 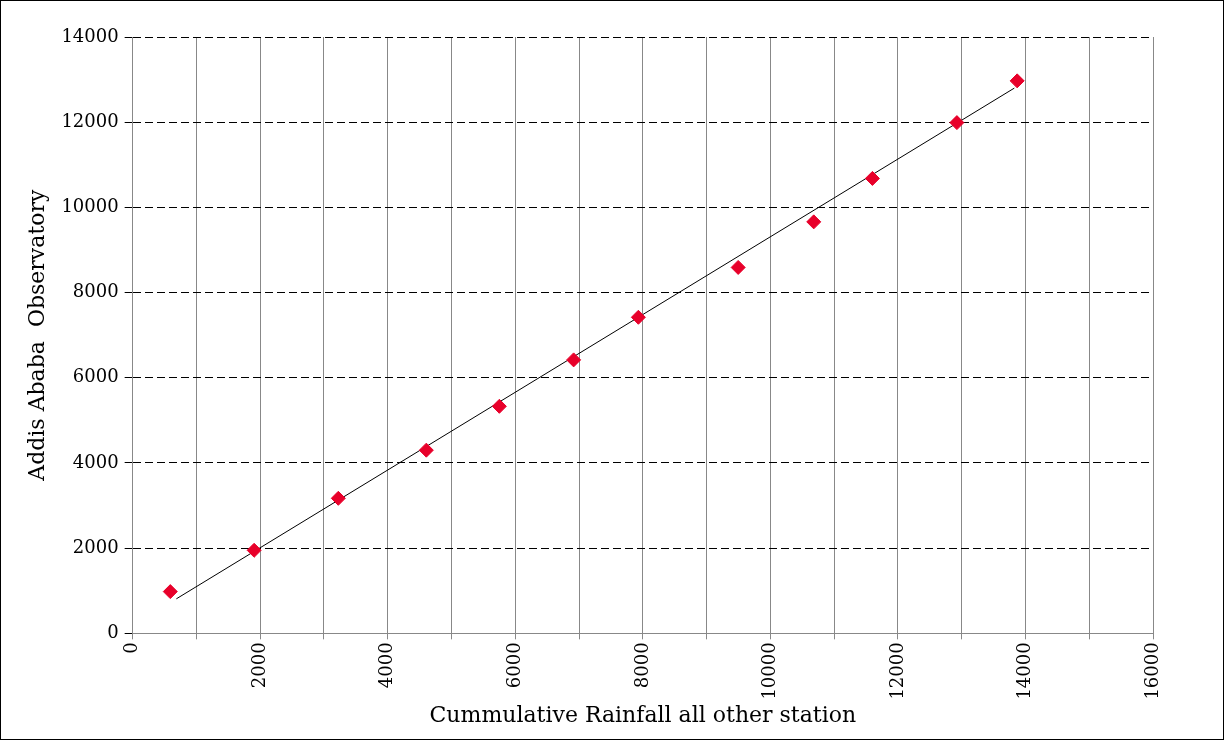 What do you see at coordinates (113, 632) in the screenshot?
I see `y-tick-label: 0` at bounding box center [113, 632].